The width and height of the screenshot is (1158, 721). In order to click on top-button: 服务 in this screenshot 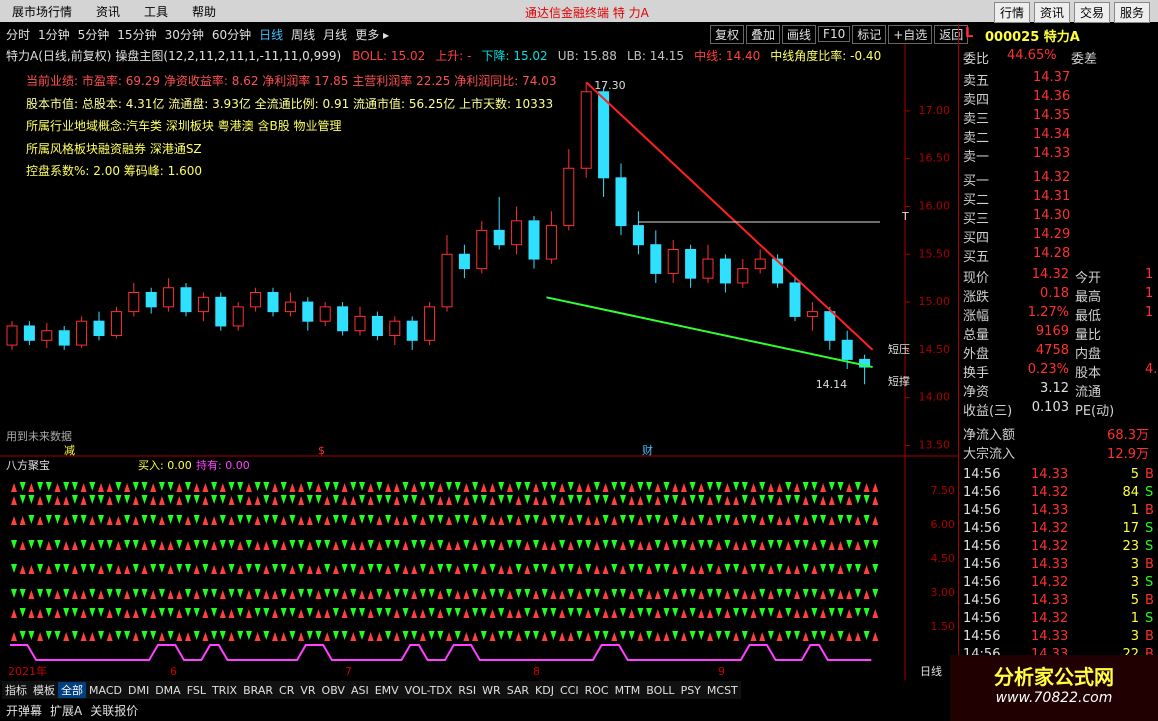, I will do `click(1131, 12)`.